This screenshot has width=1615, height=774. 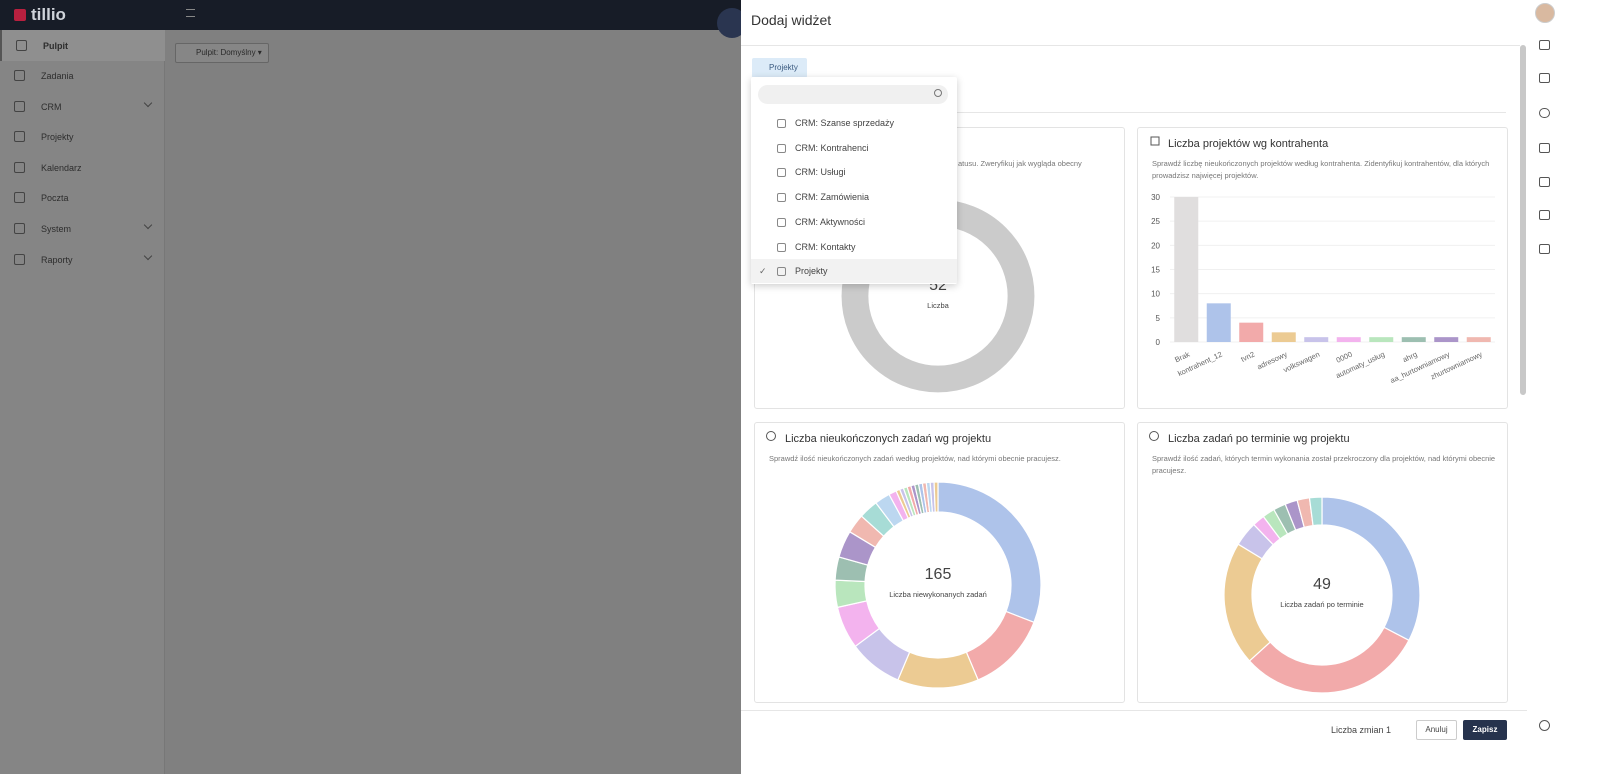 I want to click on option-label: CRM: Kontrahenci, so click(x=832, y=147).